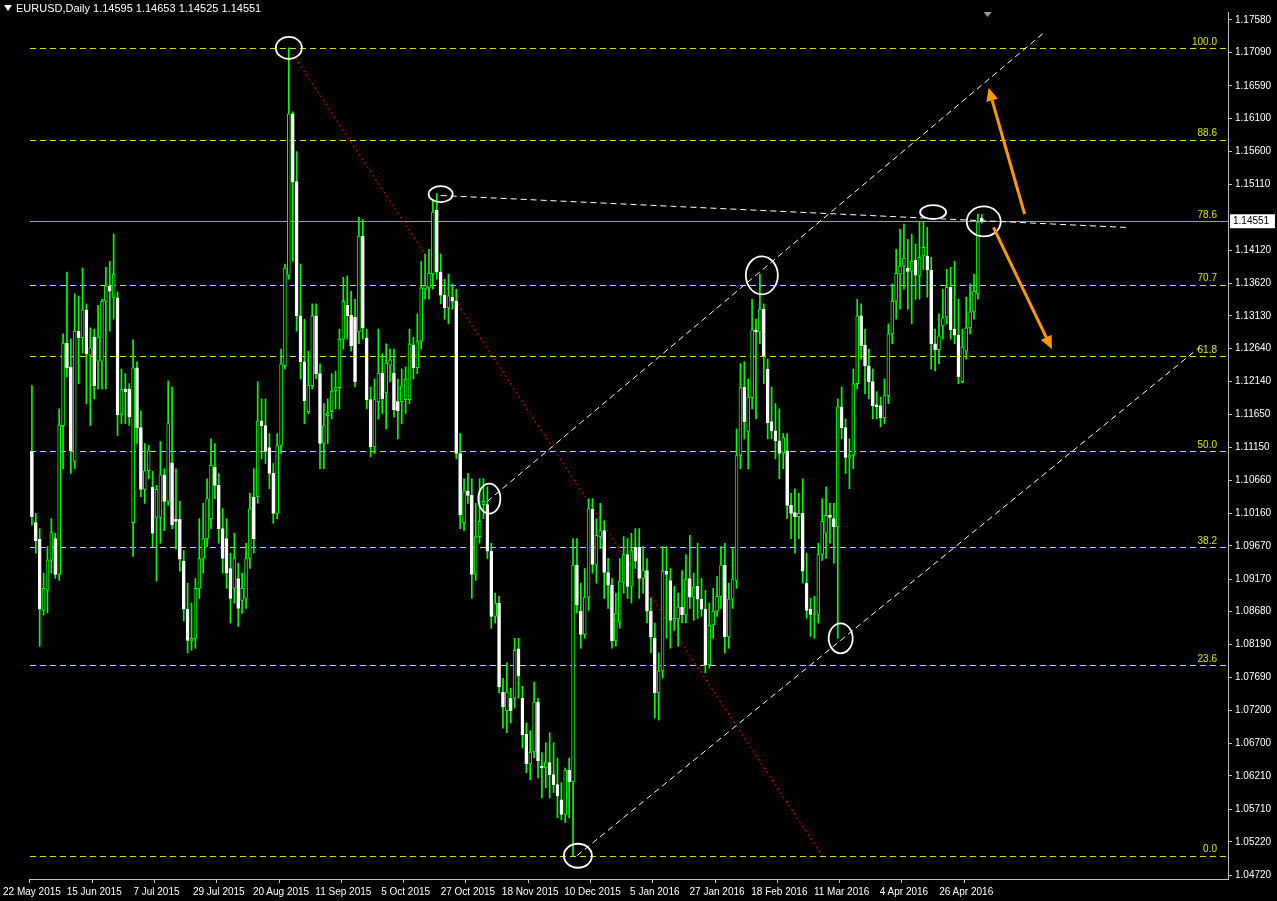  I want to click on x-tick-label: 11 Sep 2015, so click(343, 891).